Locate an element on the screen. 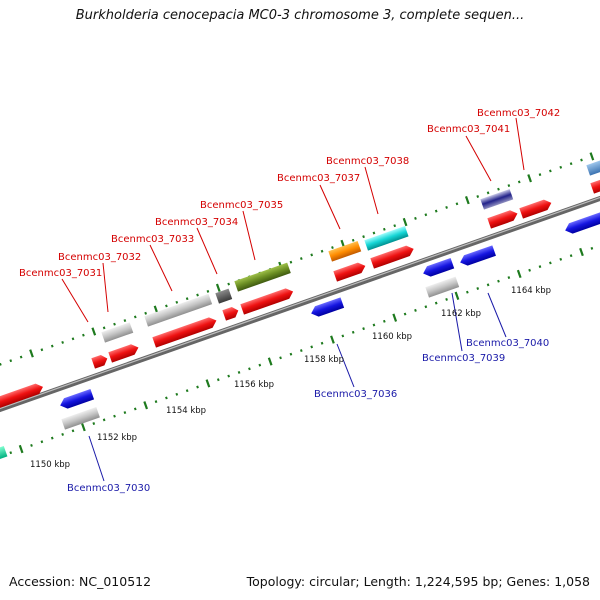 This screenshot has width=600, height=600. axis-label: 1154 kbp is located at coordinates (186, 411).